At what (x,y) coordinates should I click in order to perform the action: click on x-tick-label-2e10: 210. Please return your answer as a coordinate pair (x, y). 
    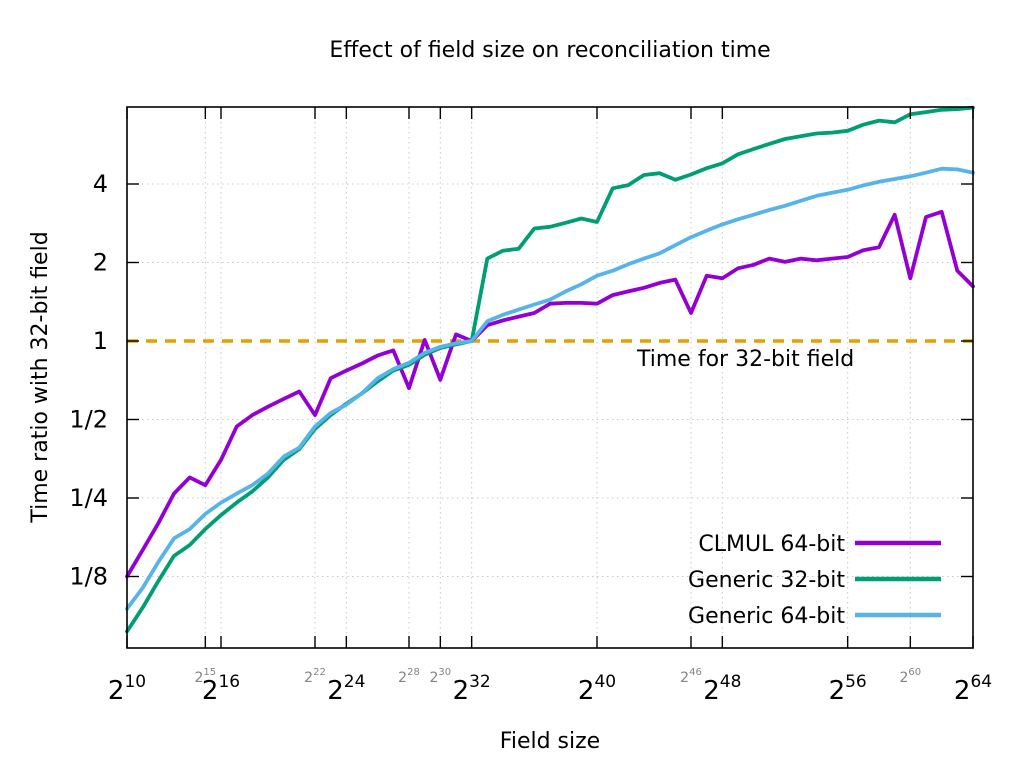
    Looking at the image, I should click on (127, 689).